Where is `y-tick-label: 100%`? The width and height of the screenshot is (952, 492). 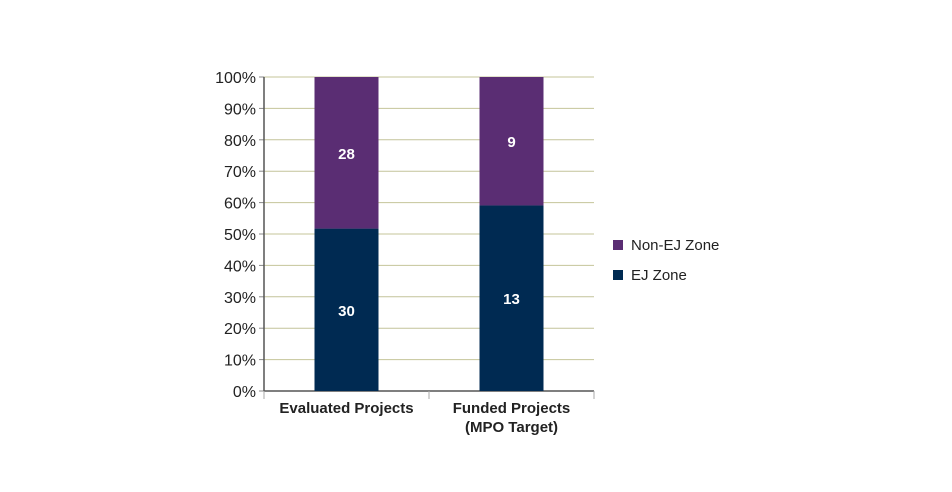 y-tick-label: 100% is located at coordinates (235, 78).